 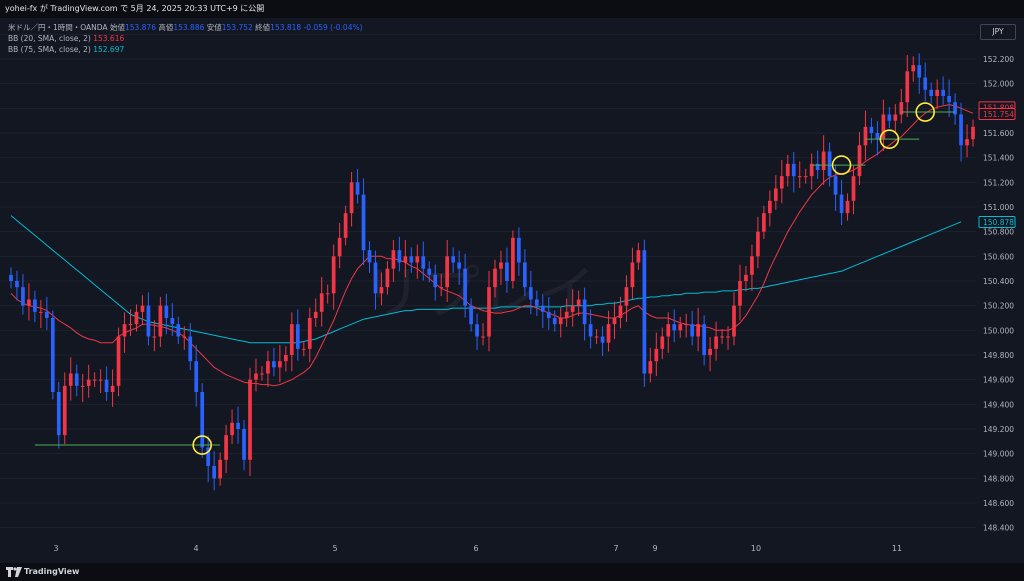 I want to click on price-axis-tick: 152.000, so click(x=998, y=84).